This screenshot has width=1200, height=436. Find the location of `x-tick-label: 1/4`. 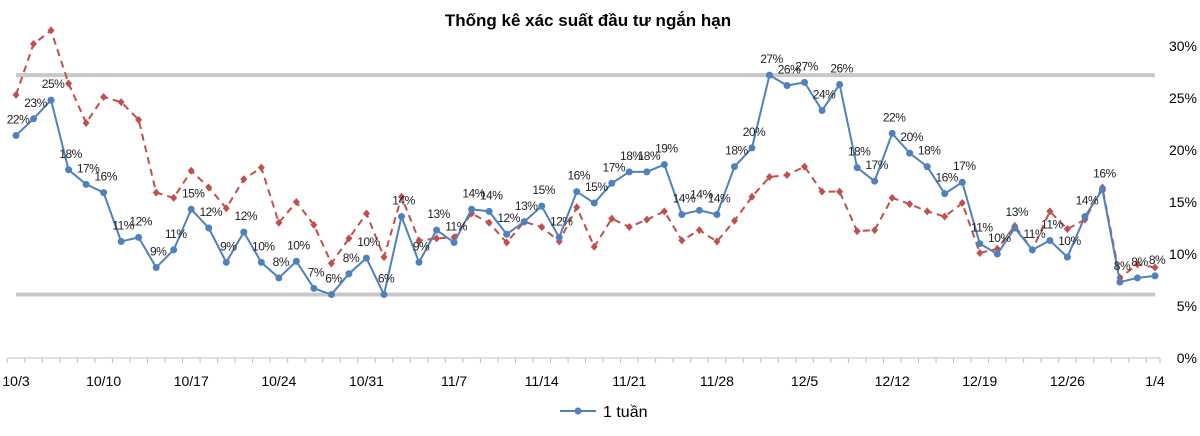

x-tick-label: 1/4 is located at coordinates (1155, 381).